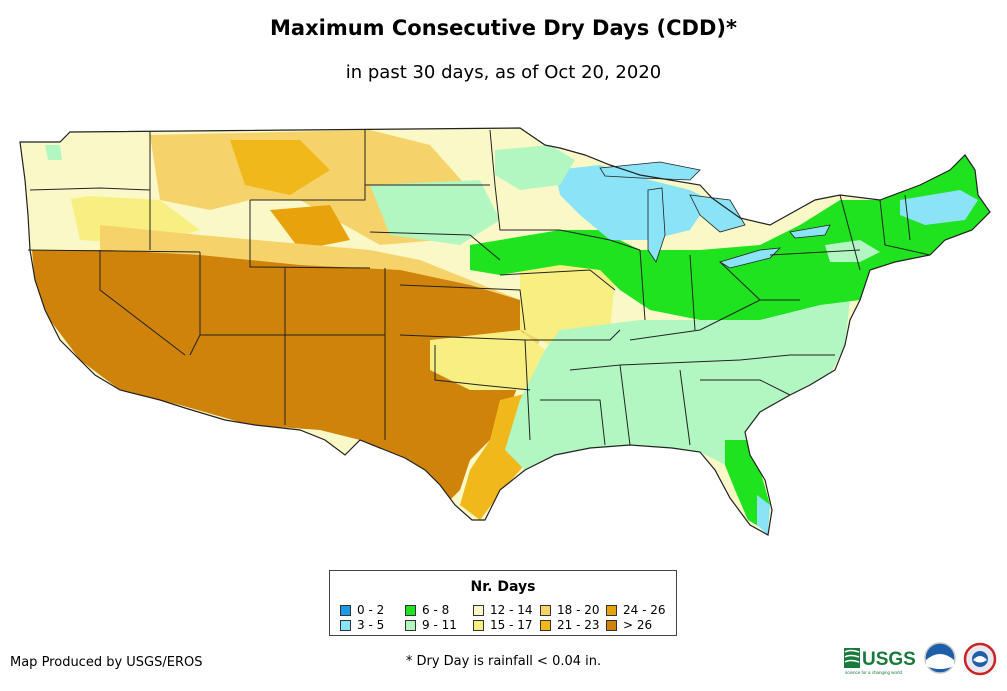  What do you see at coordinates (852, 251) in the screenshot?
I see `zone-9-11-new-york` at bounding box center [852, 251].